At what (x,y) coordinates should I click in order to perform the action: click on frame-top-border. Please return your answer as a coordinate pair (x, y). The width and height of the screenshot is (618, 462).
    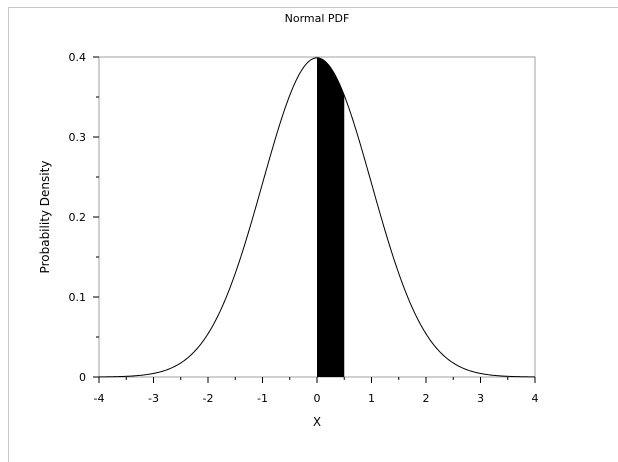
    Looking at the image, I should click on (313, 7).